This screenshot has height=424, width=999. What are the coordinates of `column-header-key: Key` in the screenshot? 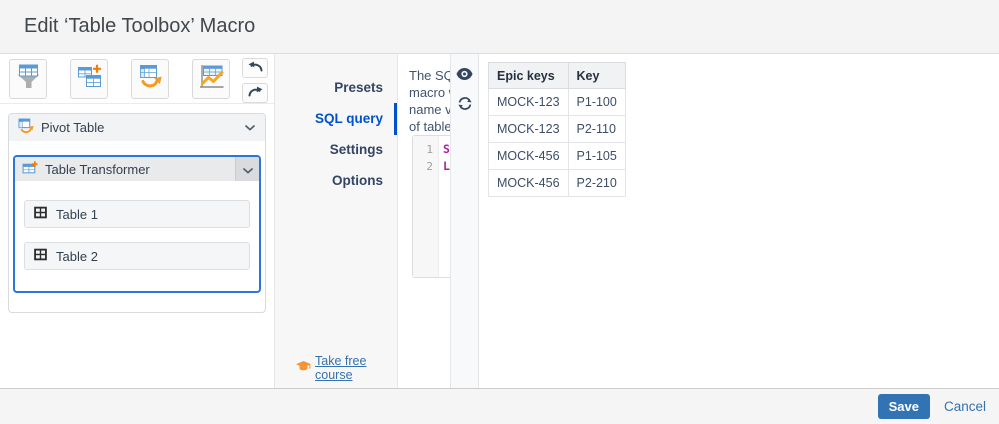 It's located at (596, 75).